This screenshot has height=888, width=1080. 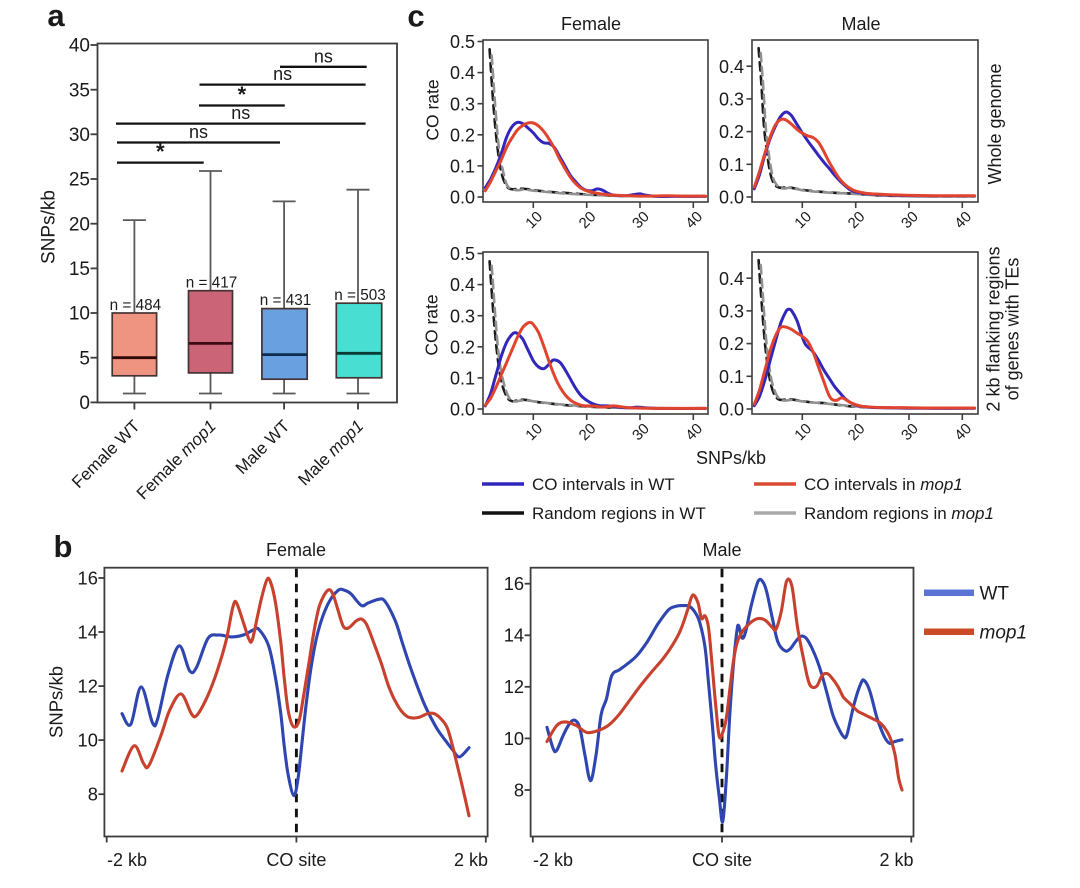 What do you see at coordinates (79, 135) in the screenshot?
I see `svg-text: 30` at bounding box center [79, 135].